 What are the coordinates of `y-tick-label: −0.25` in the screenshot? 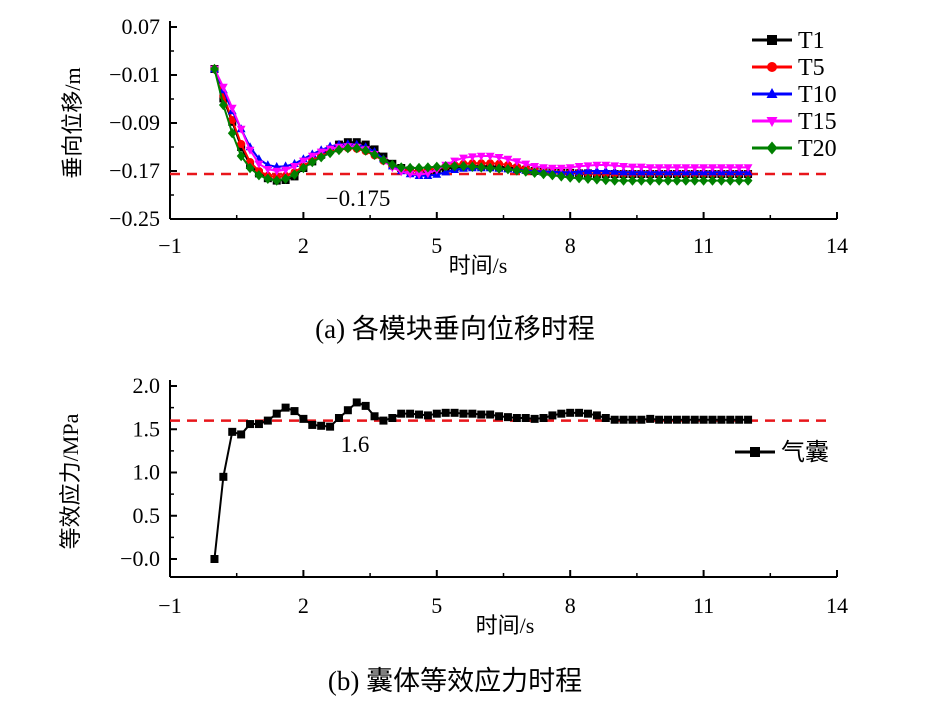 It's located at (134, 218).